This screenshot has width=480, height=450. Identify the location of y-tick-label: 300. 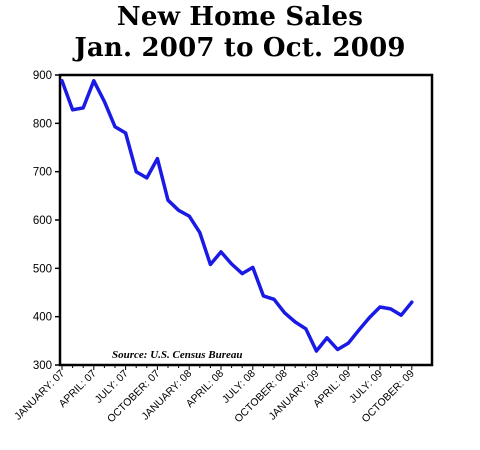
(42, 366).